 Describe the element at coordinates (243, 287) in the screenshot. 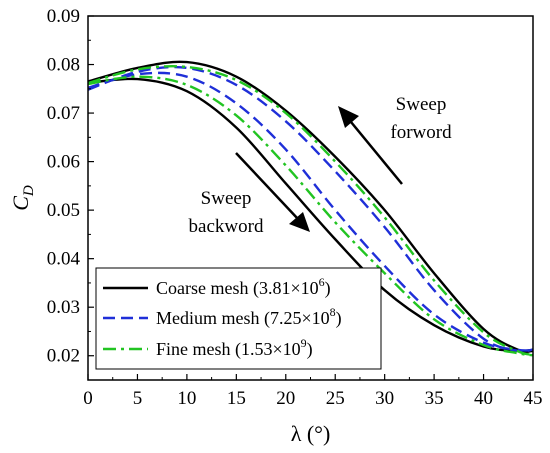

I see `legend-label-coarse: Coarse mesh (3.81×106)` at that location.